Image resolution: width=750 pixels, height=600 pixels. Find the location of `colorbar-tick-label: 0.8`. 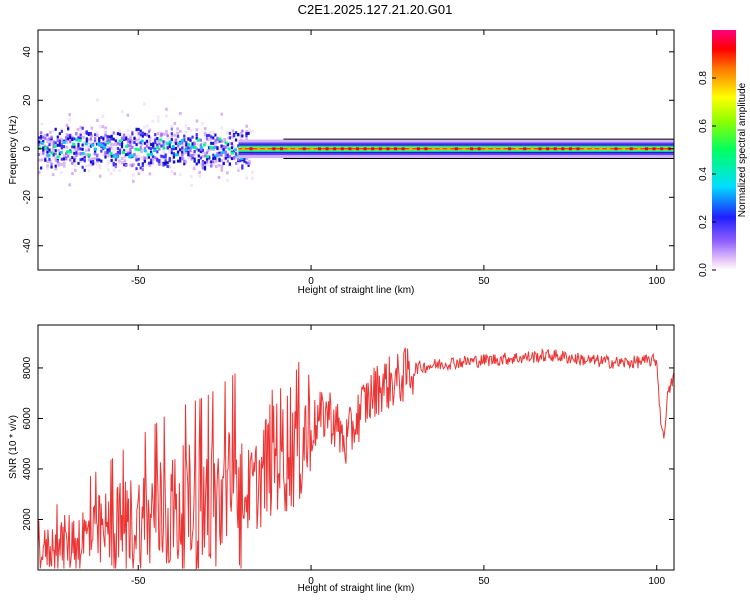

colorbar-tick-label: 0.8 is located at coordinates (703, 78).